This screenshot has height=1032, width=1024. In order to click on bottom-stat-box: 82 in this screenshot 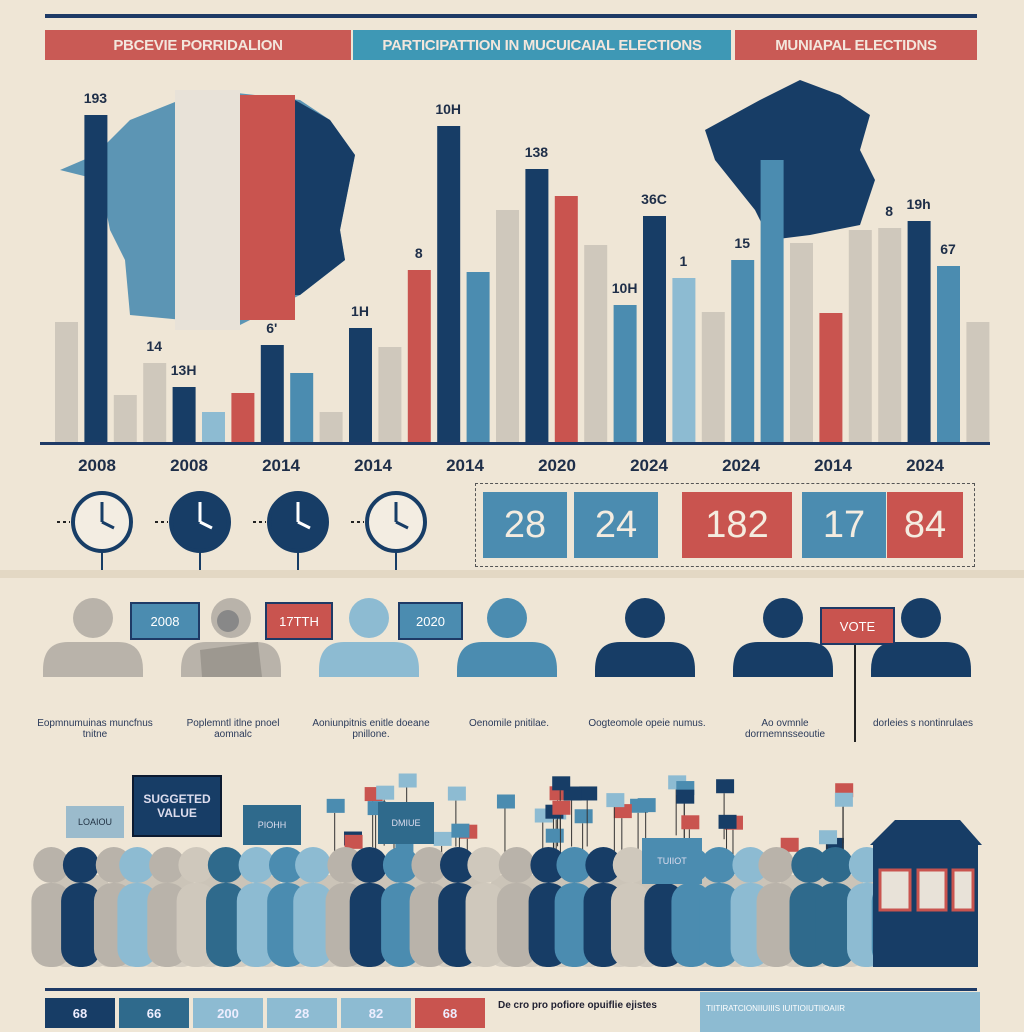, I will do `click(376, 1013)`.